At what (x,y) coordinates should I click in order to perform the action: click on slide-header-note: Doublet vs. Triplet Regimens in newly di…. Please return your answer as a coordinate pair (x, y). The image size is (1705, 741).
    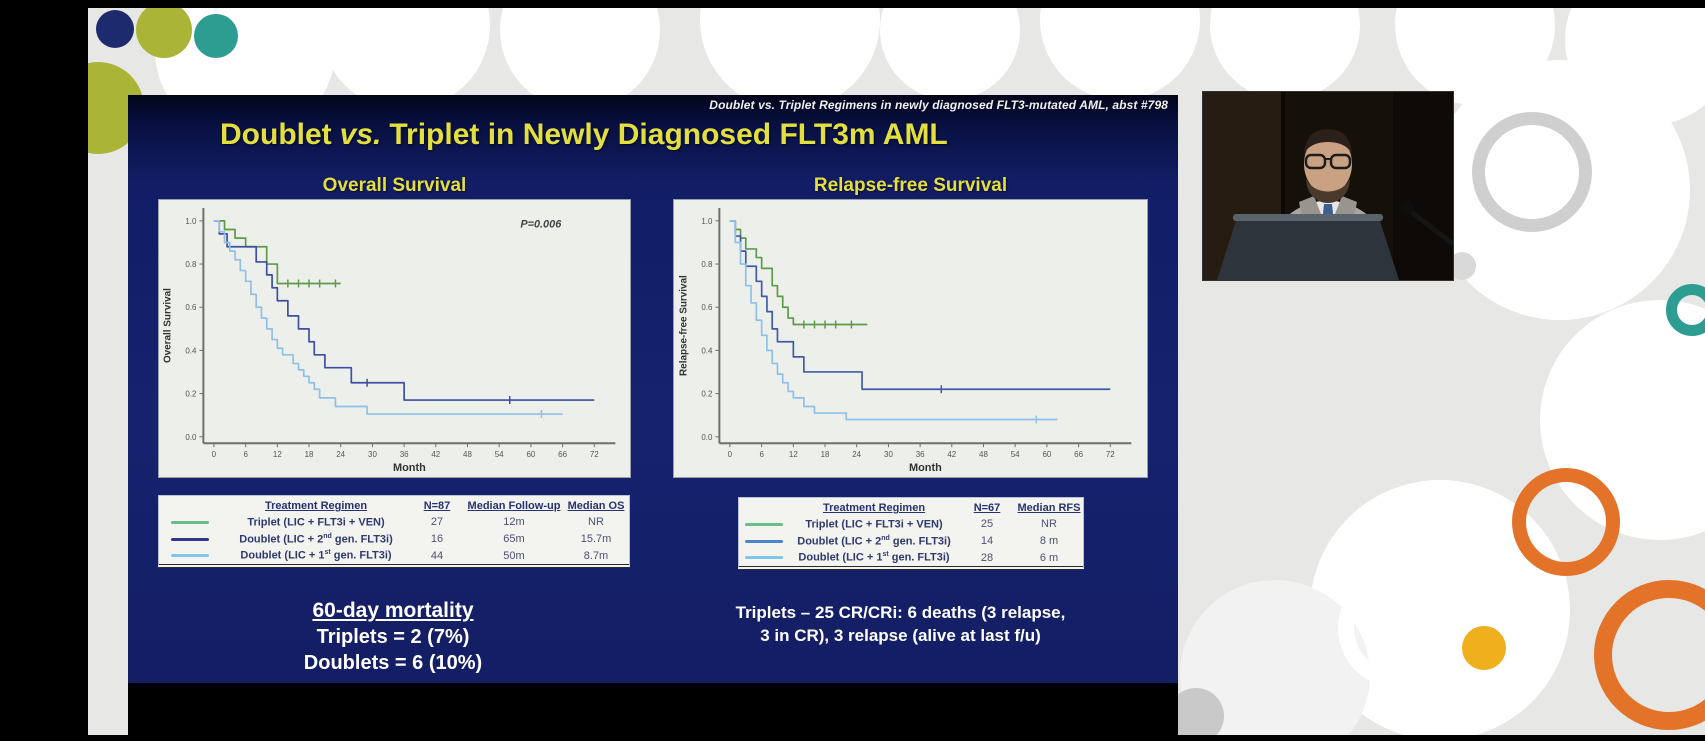
    Looking at the image, I should click on (938, 105).